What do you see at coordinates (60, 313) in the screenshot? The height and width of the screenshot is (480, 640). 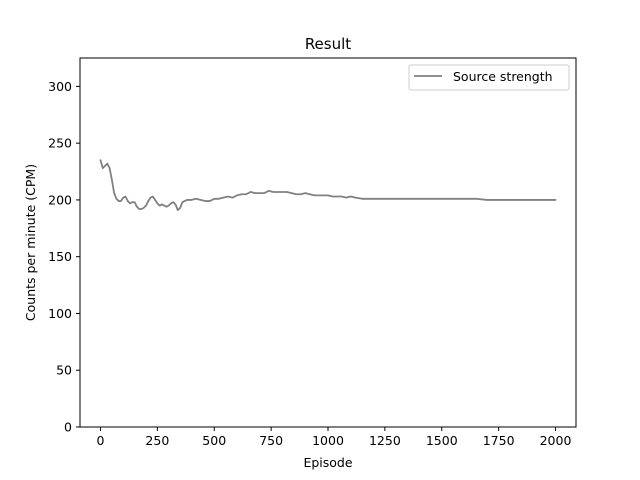 I see `y-tick-label-2: 100` at bounding box center [60, 313].